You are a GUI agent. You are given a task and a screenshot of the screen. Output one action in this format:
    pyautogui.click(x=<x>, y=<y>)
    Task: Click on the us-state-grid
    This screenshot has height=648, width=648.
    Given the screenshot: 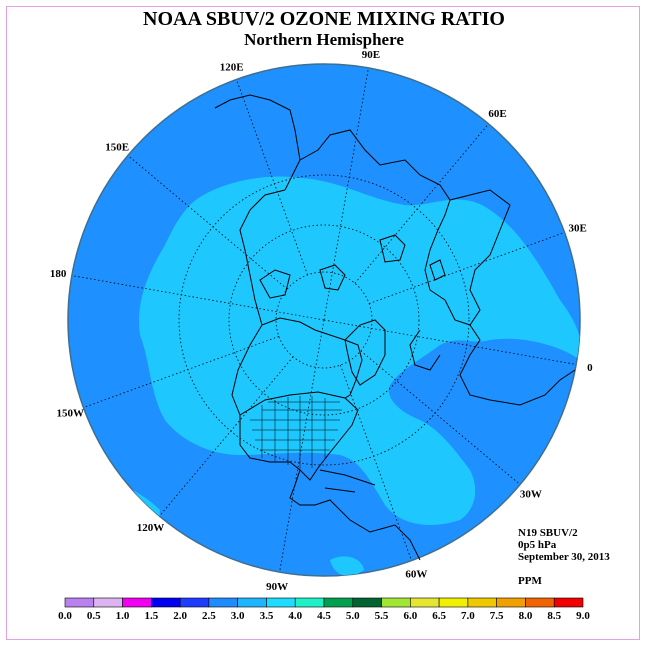 What is the action you would take?
    pyautogui.click(x=296, y=433)
    